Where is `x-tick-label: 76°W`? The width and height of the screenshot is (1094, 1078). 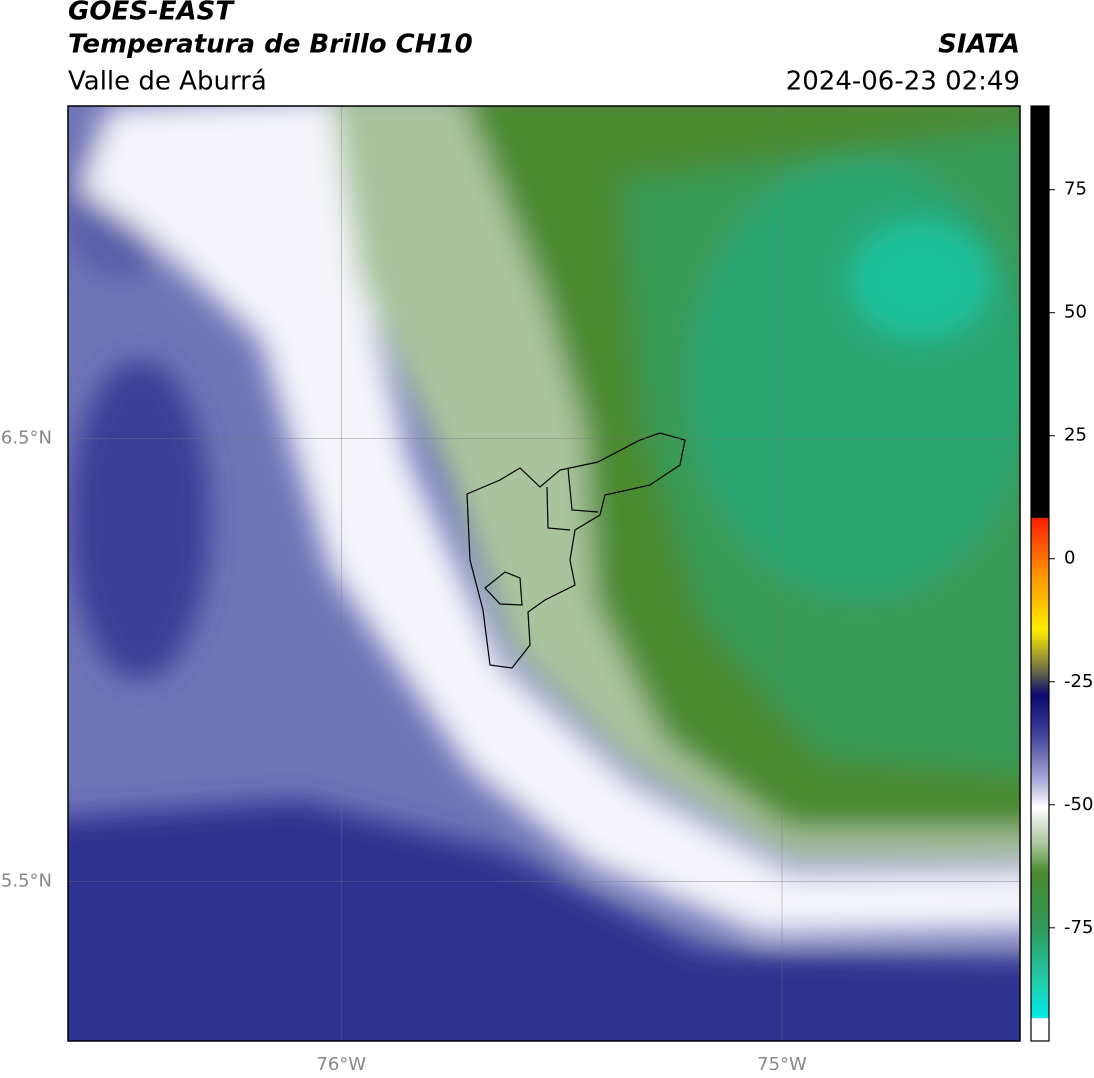 x-tick-label: 76°W is located at coordinates (341, 1064).